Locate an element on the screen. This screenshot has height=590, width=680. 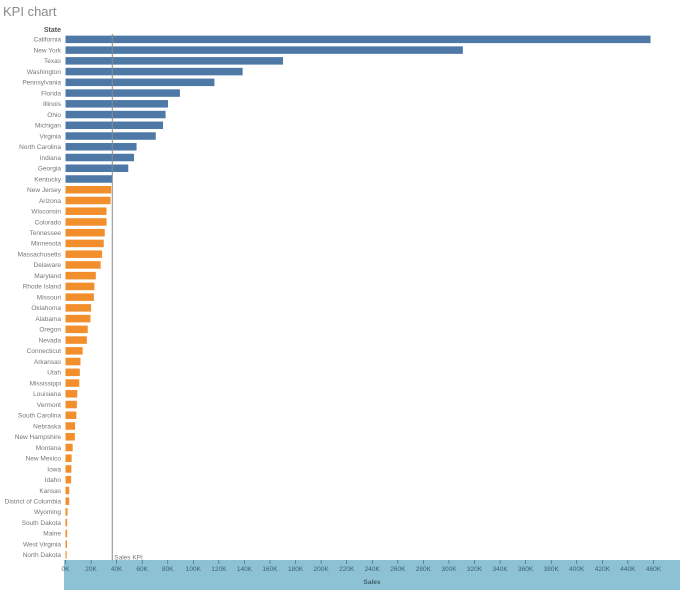
x-tick-label: 420K is located at coordinates (603, 569).